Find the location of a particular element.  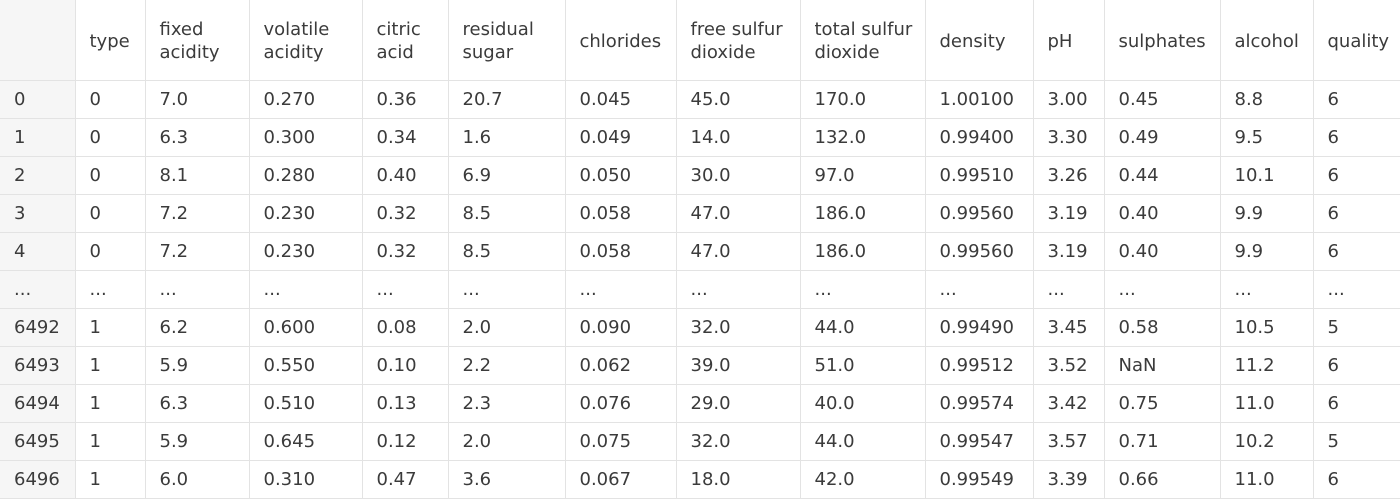

table-cell: 2.2 is located at coordinates (506, 365).